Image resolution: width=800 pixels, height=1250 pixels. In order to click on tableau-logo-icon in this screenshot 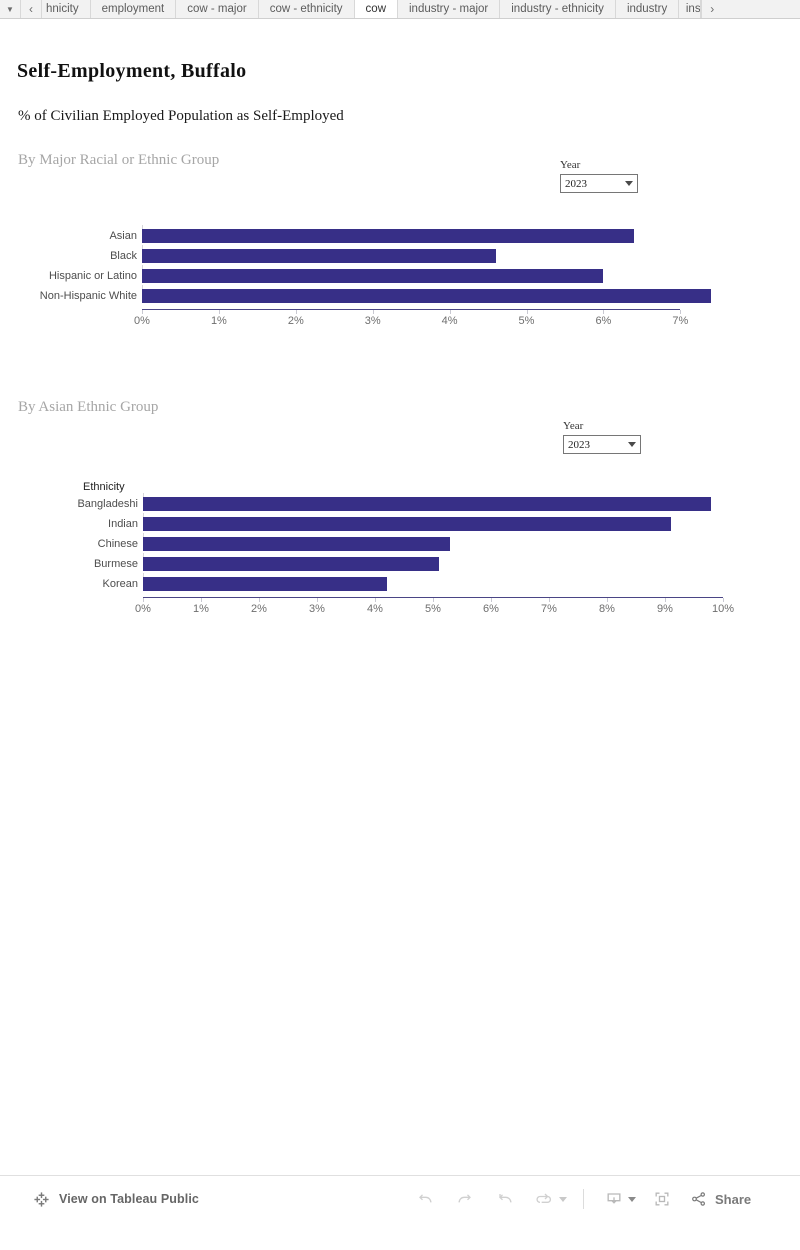, I will do `click(41, 1199)`.